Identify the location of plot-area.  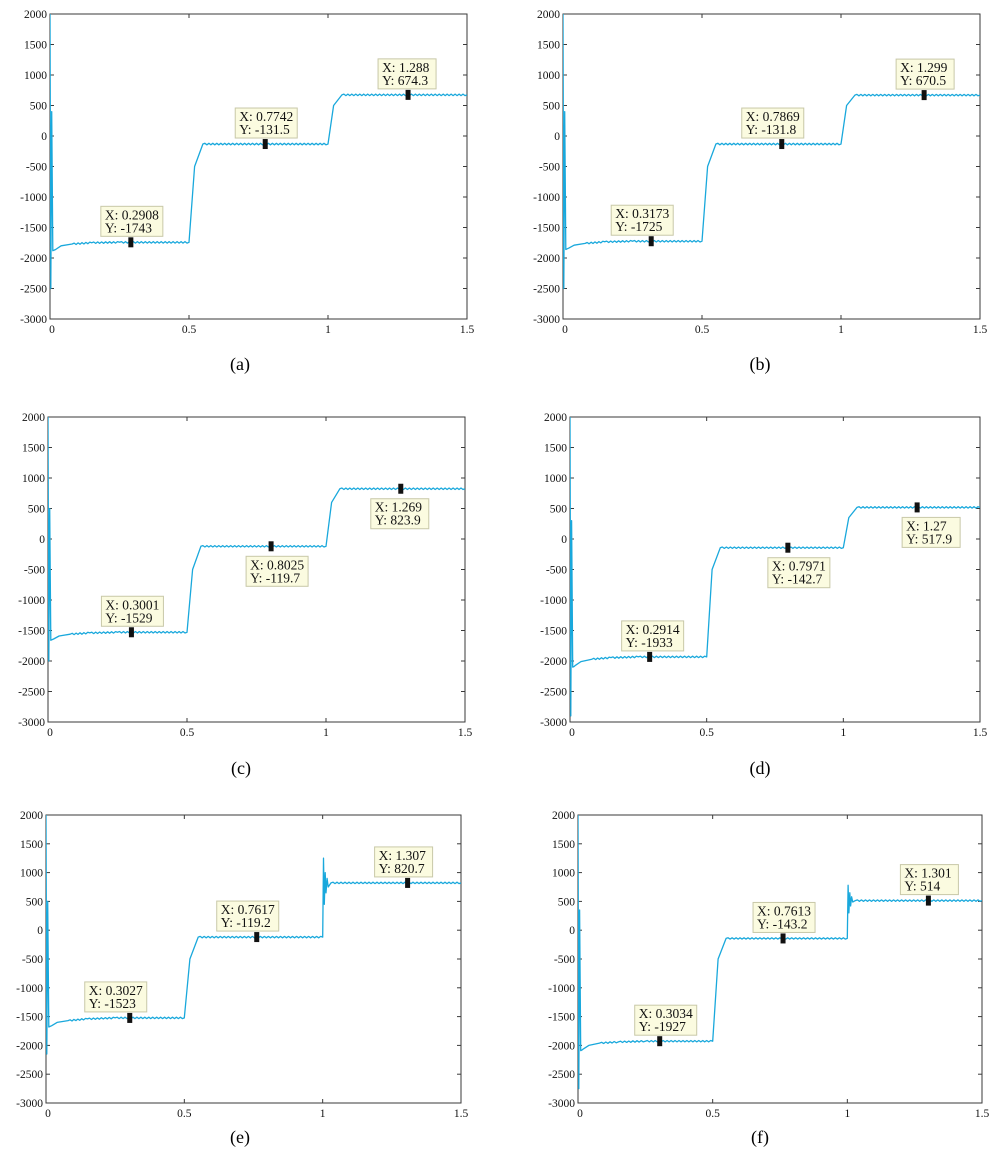
(780, 959).